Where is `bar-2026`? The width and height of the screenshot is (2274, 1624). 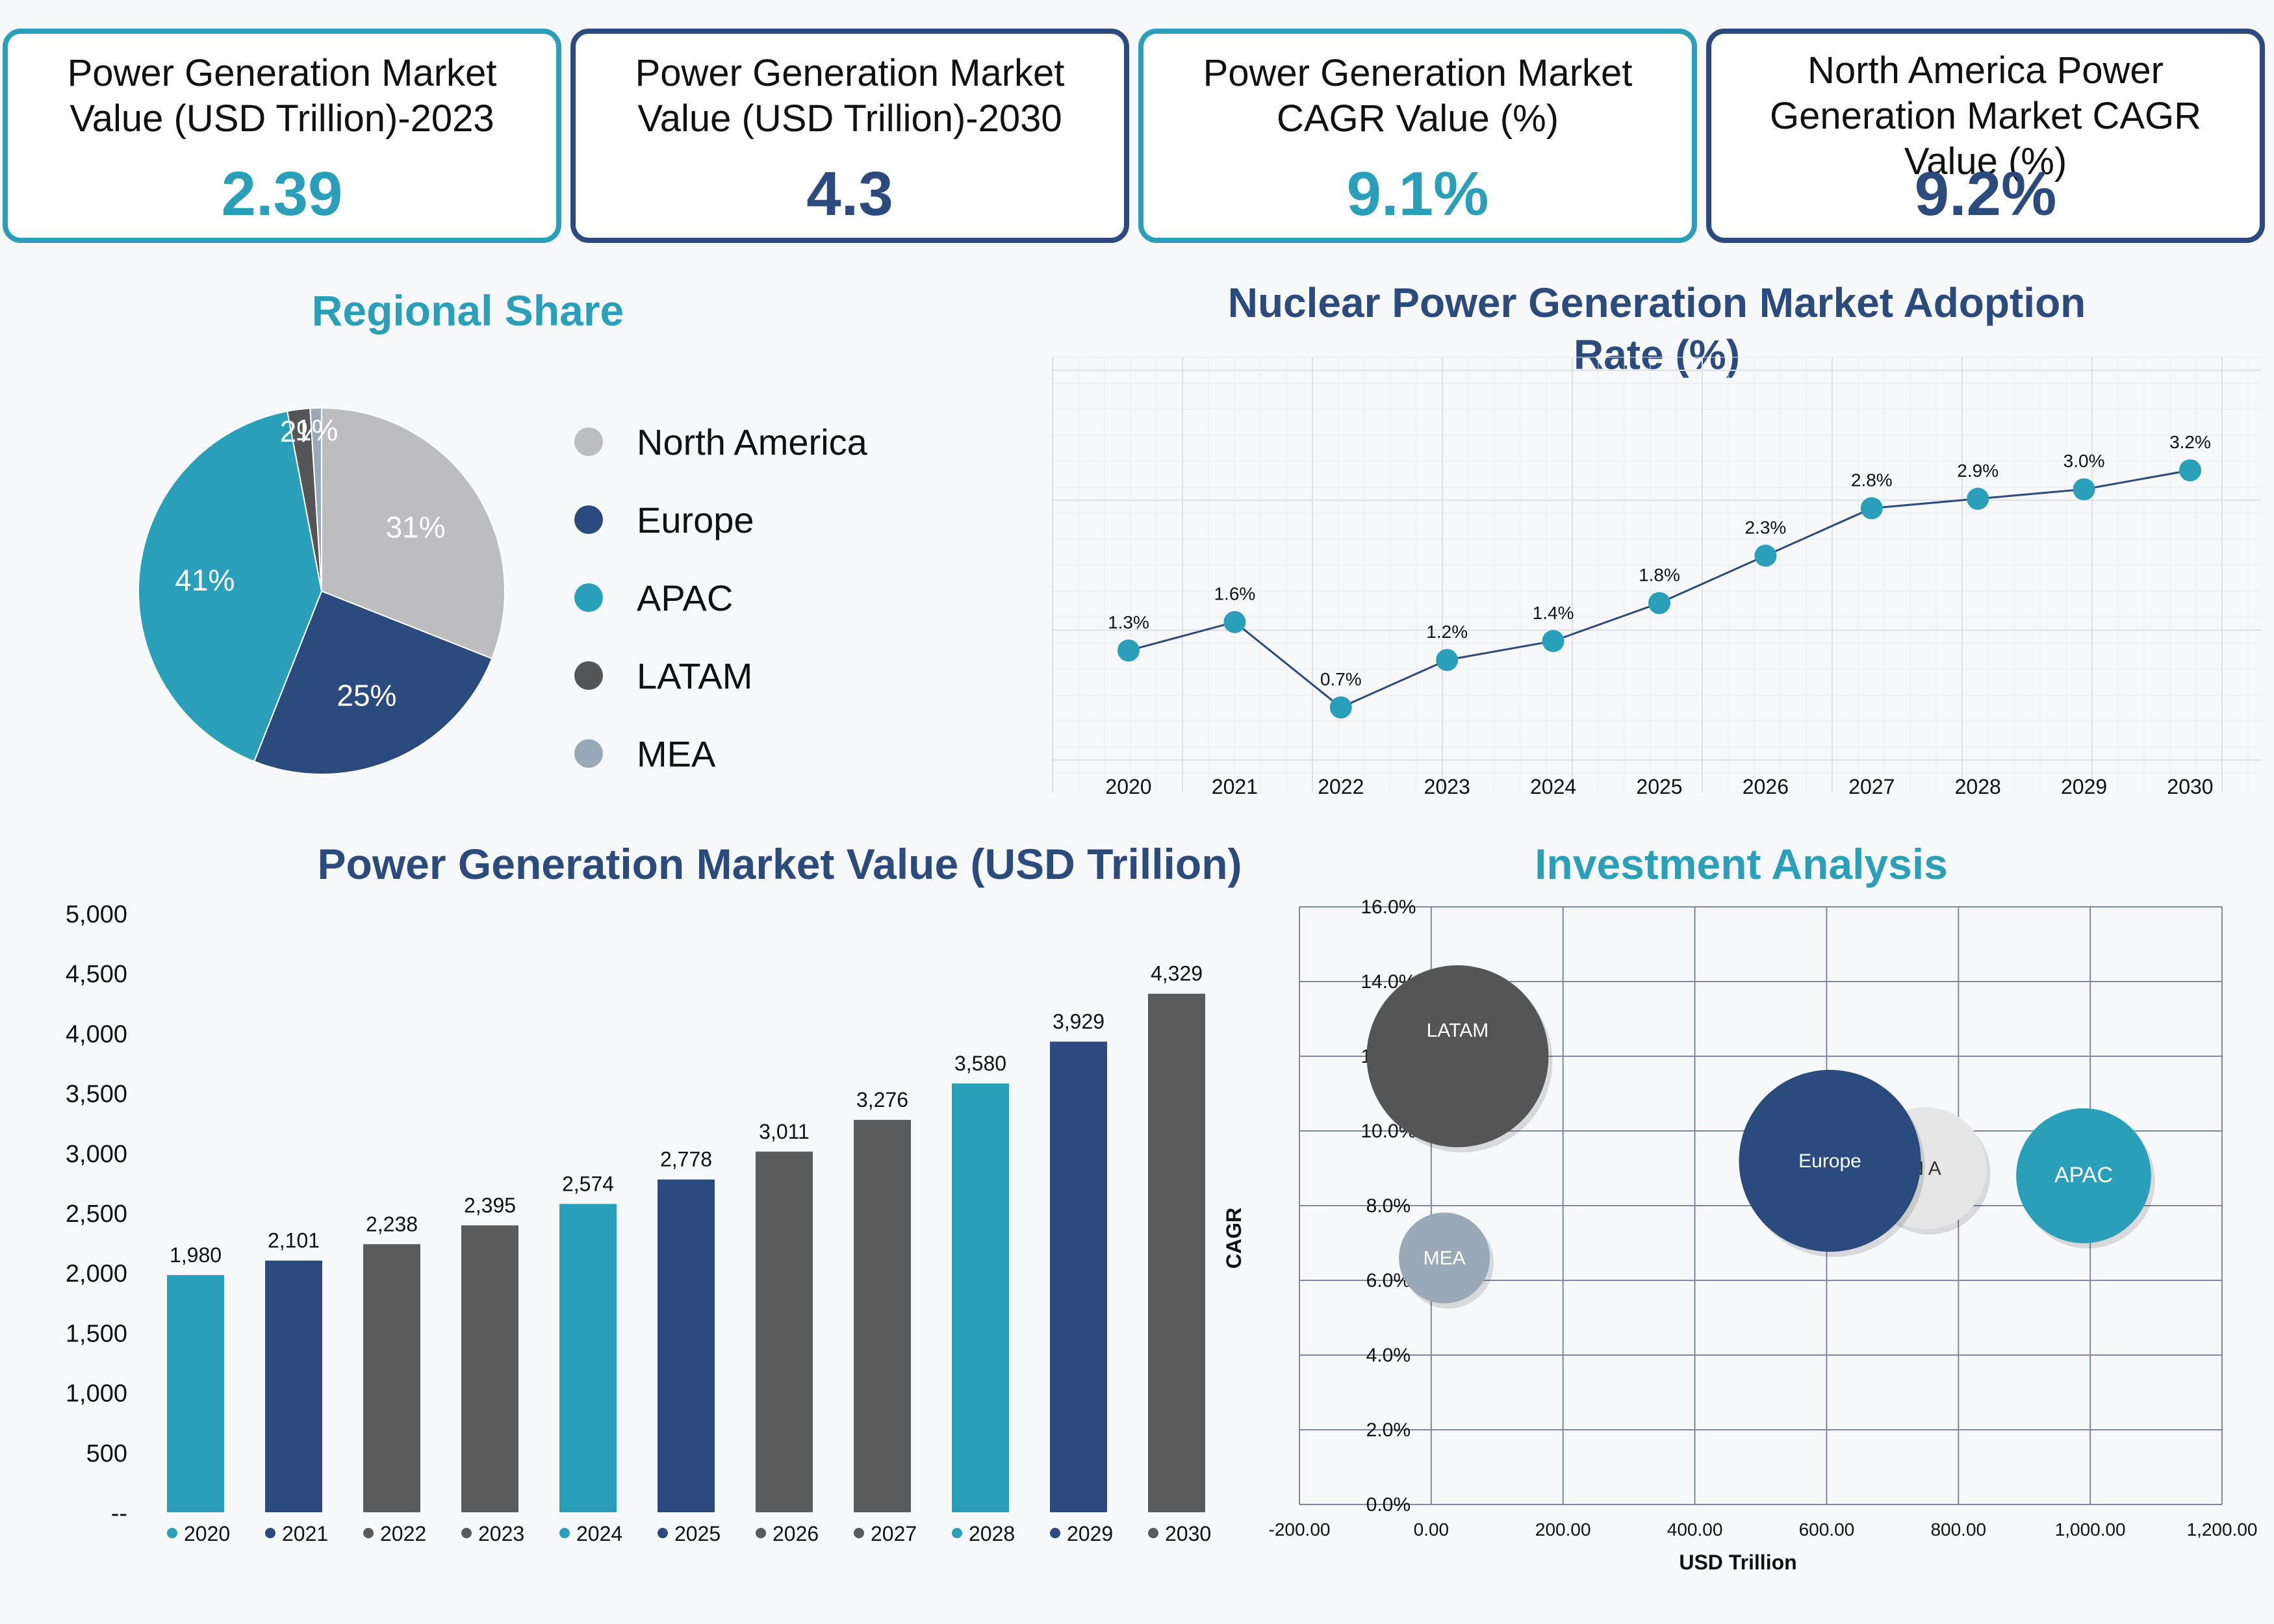 bar-2026 is located at coordinates (784, 1331).